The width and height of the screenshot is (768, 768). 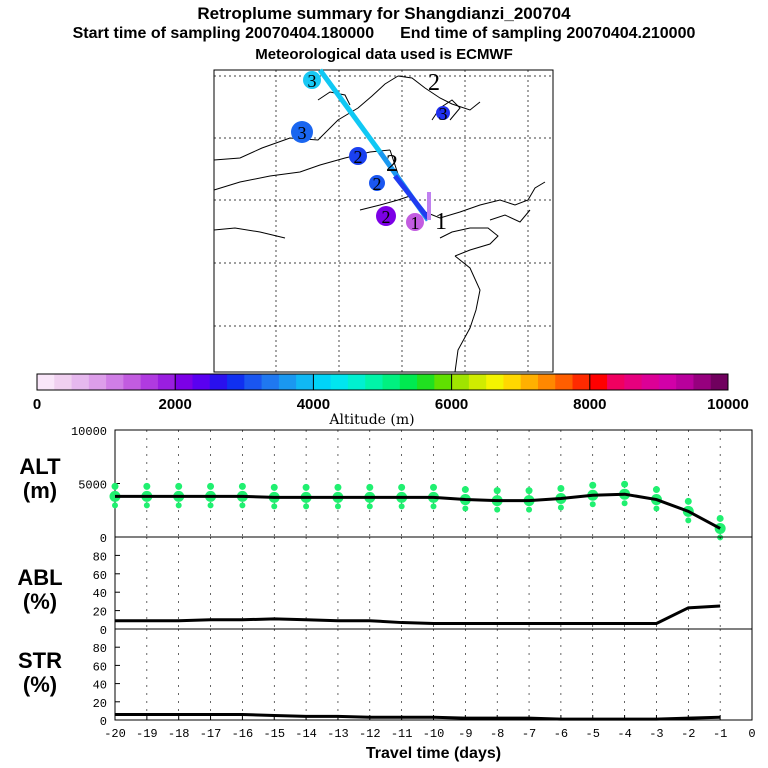 What do you see at coordinates (434, 734) in the screenshot?
I see `x-tick-label: -10` at bounding box center [434, 734].